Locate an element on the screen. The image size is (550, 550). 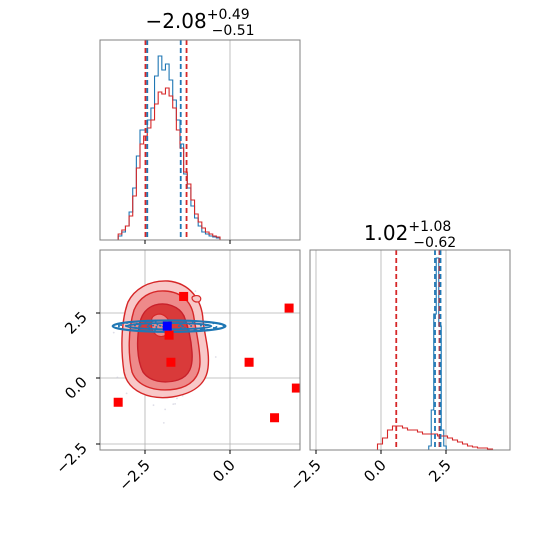
x-marginal-frame is located at coordinates (200, 140).